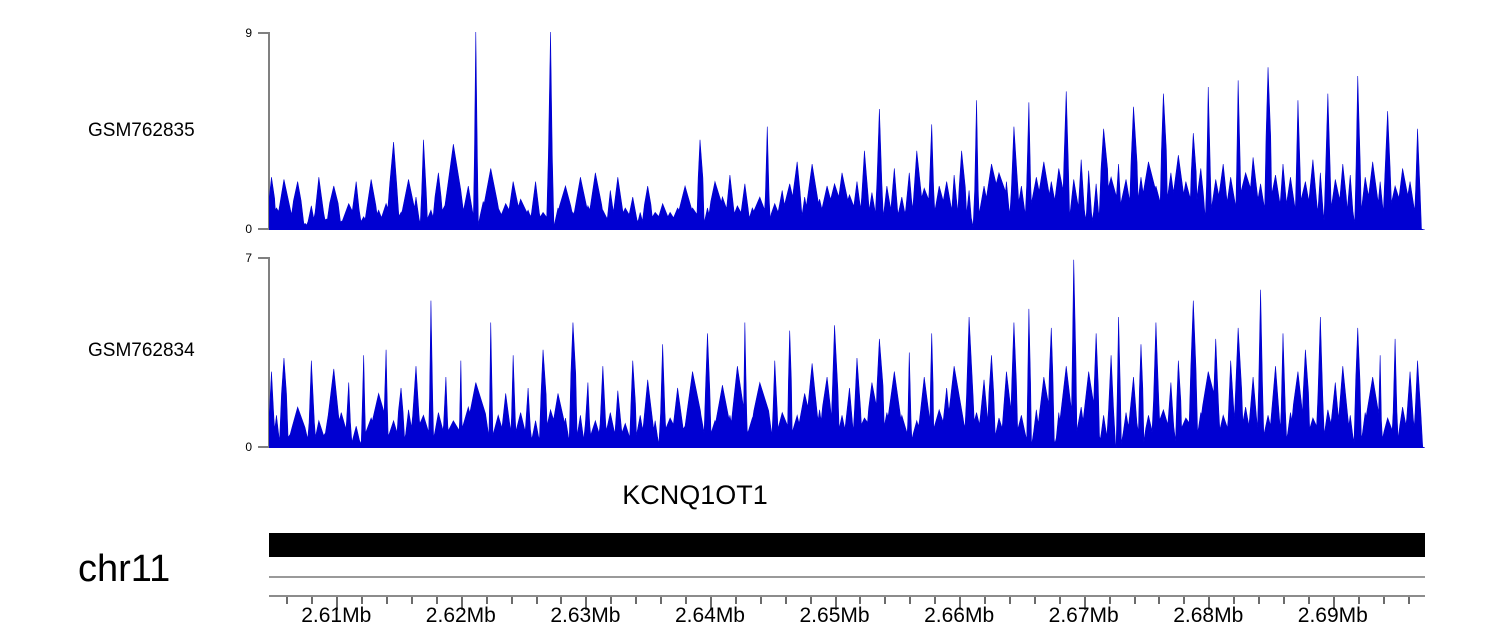  Describe the element at coordinates (959, 615) in the screenshot. I see `ruler-tick-label: 2.66Mb` at that location.